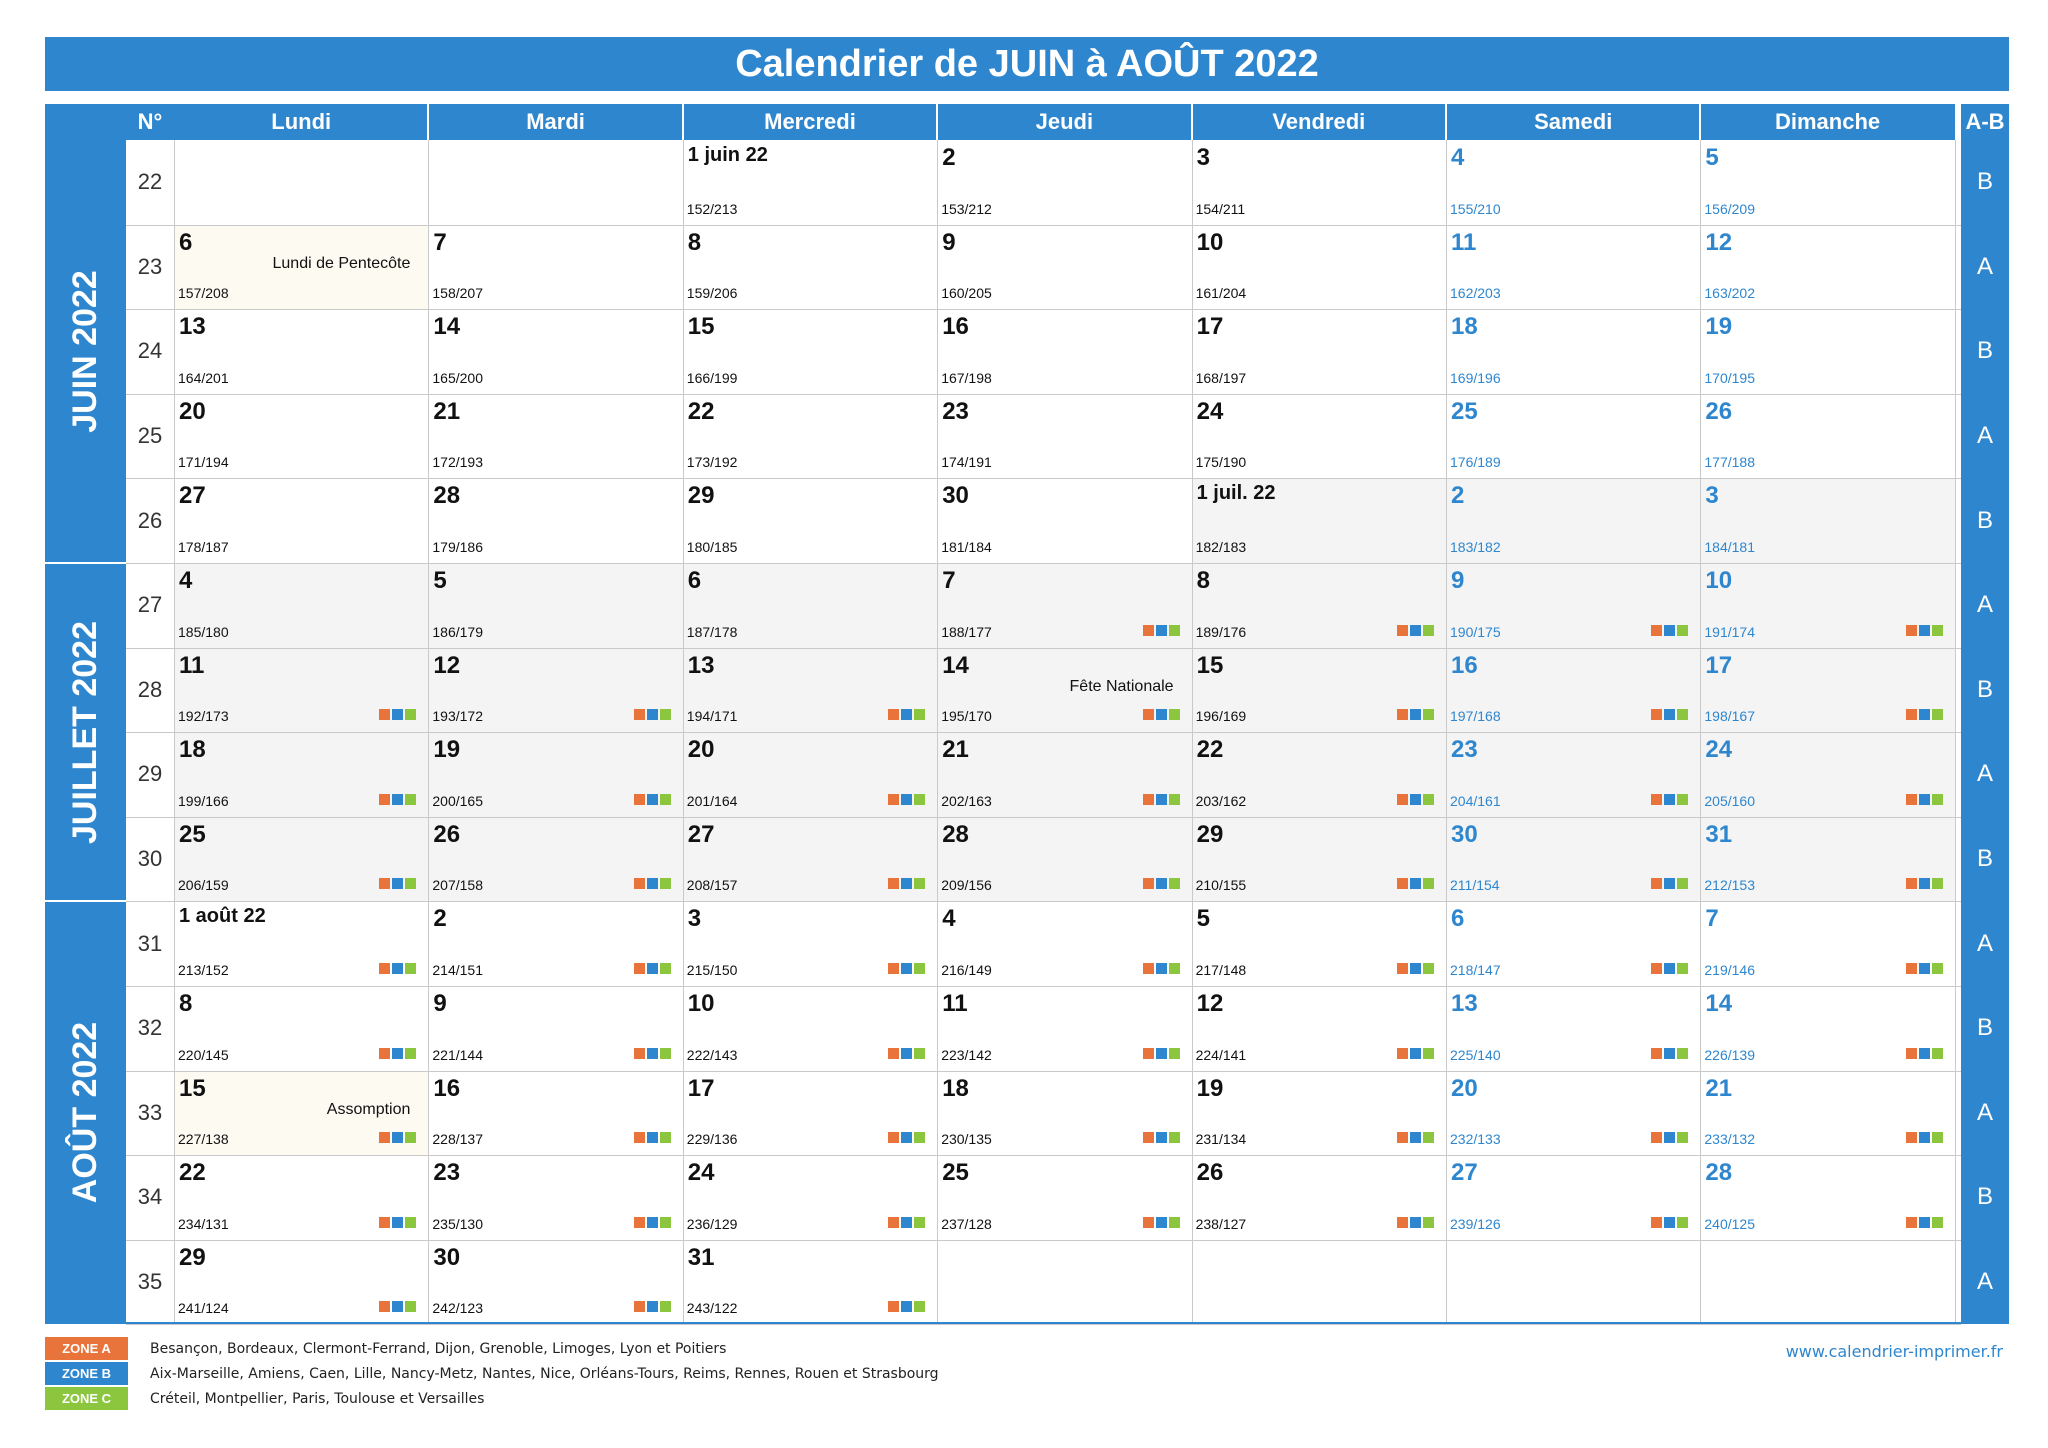  What do you see at coordinates (1827, 1028) in the screenshot?
I see `day-cell: 14 226/139` at bounding box center [1827, 1028].